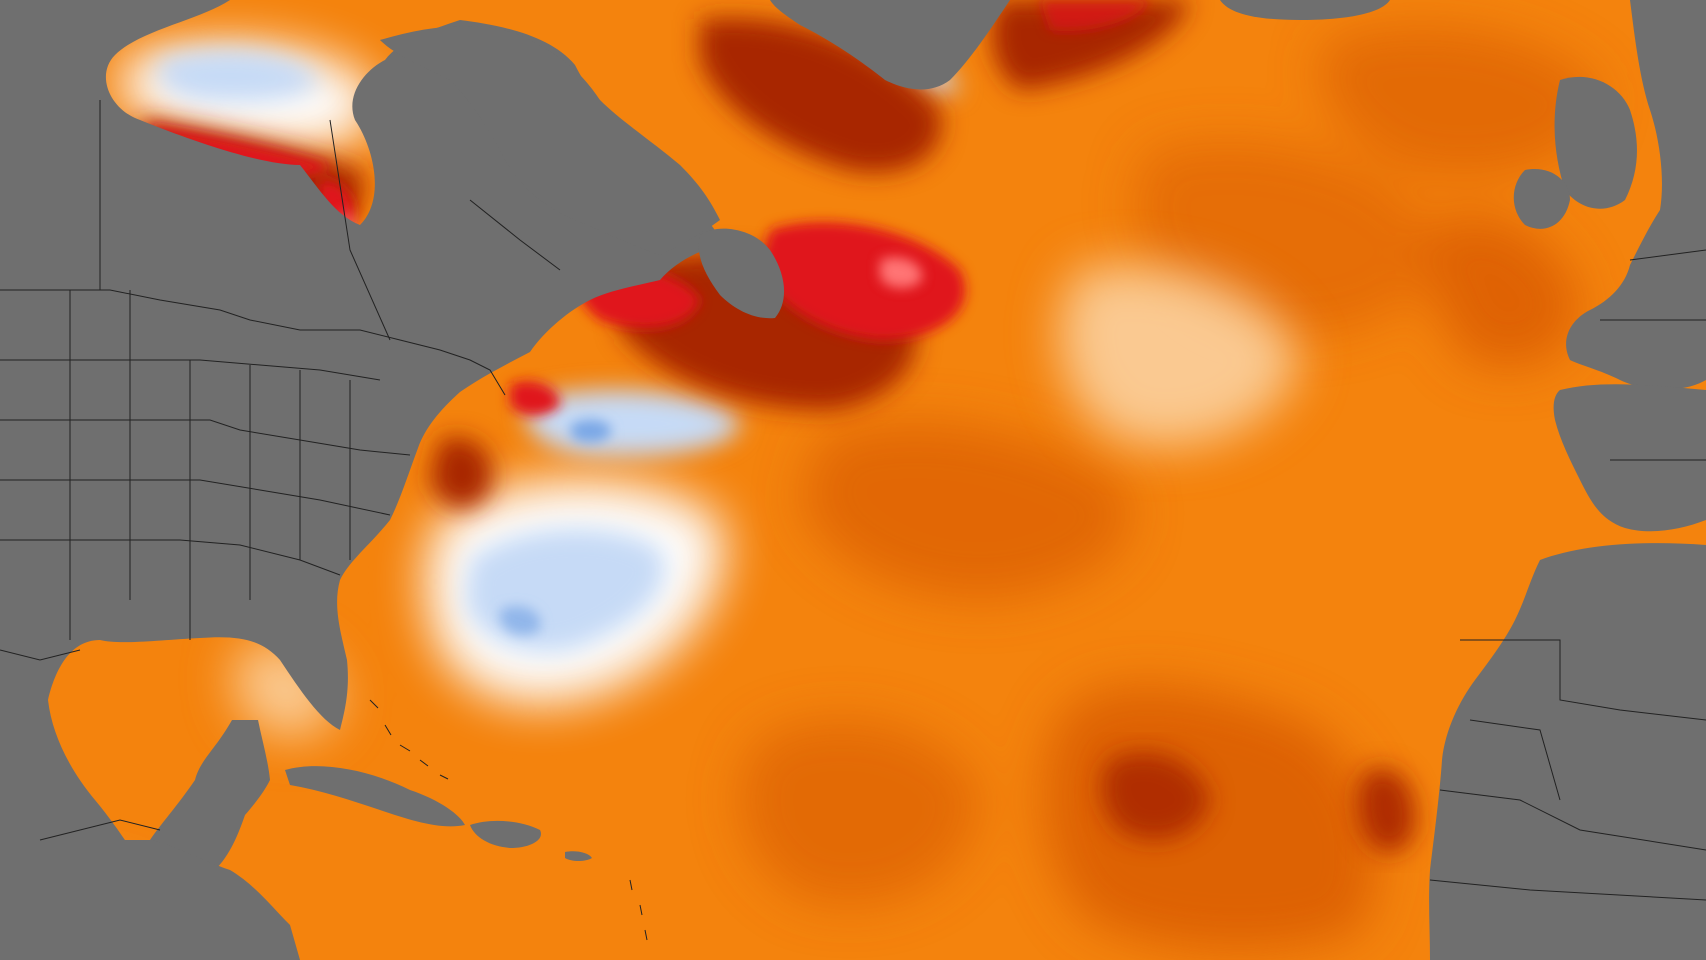  What do you see at coordinates (578, 856) in the screenshot?
I see `land-puerto-rico` at bounding box center [578, 856].